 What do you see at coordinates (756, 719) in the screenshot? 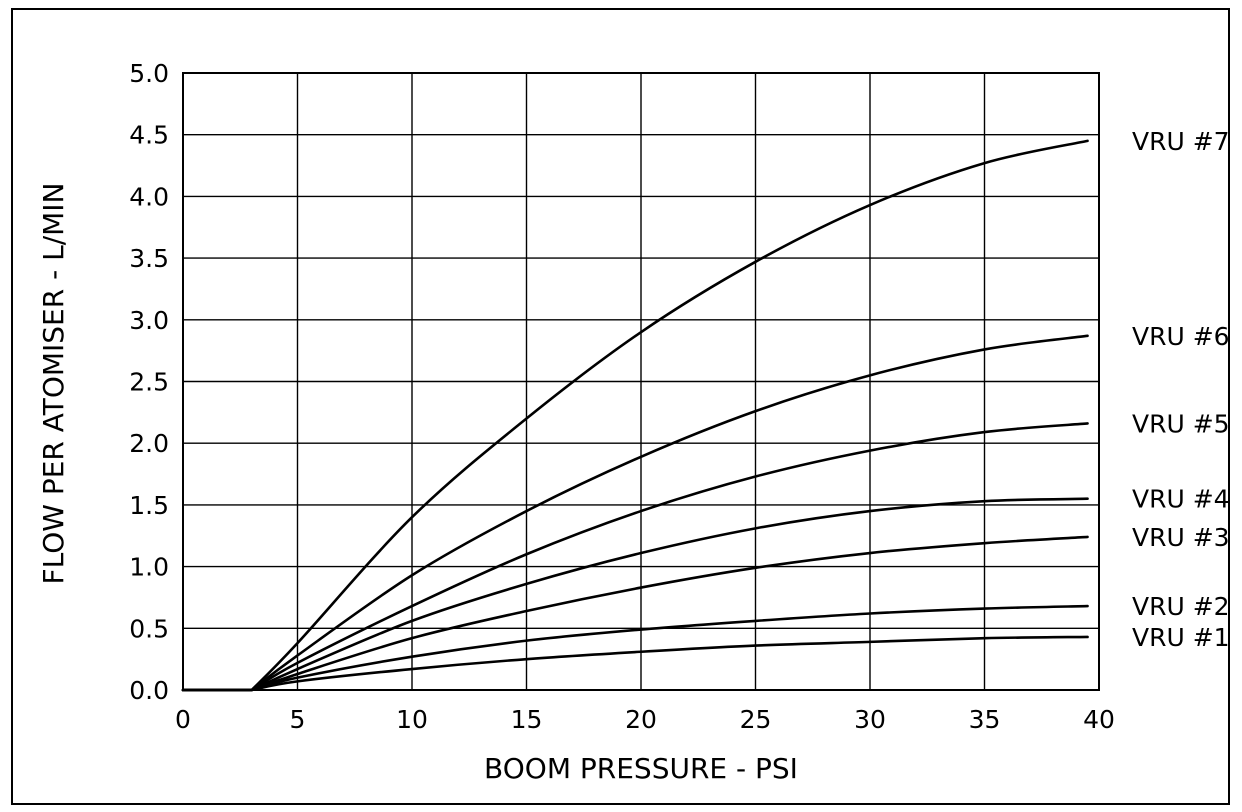
I see `x-tick-label: 25` at bounding box center [756, 719].